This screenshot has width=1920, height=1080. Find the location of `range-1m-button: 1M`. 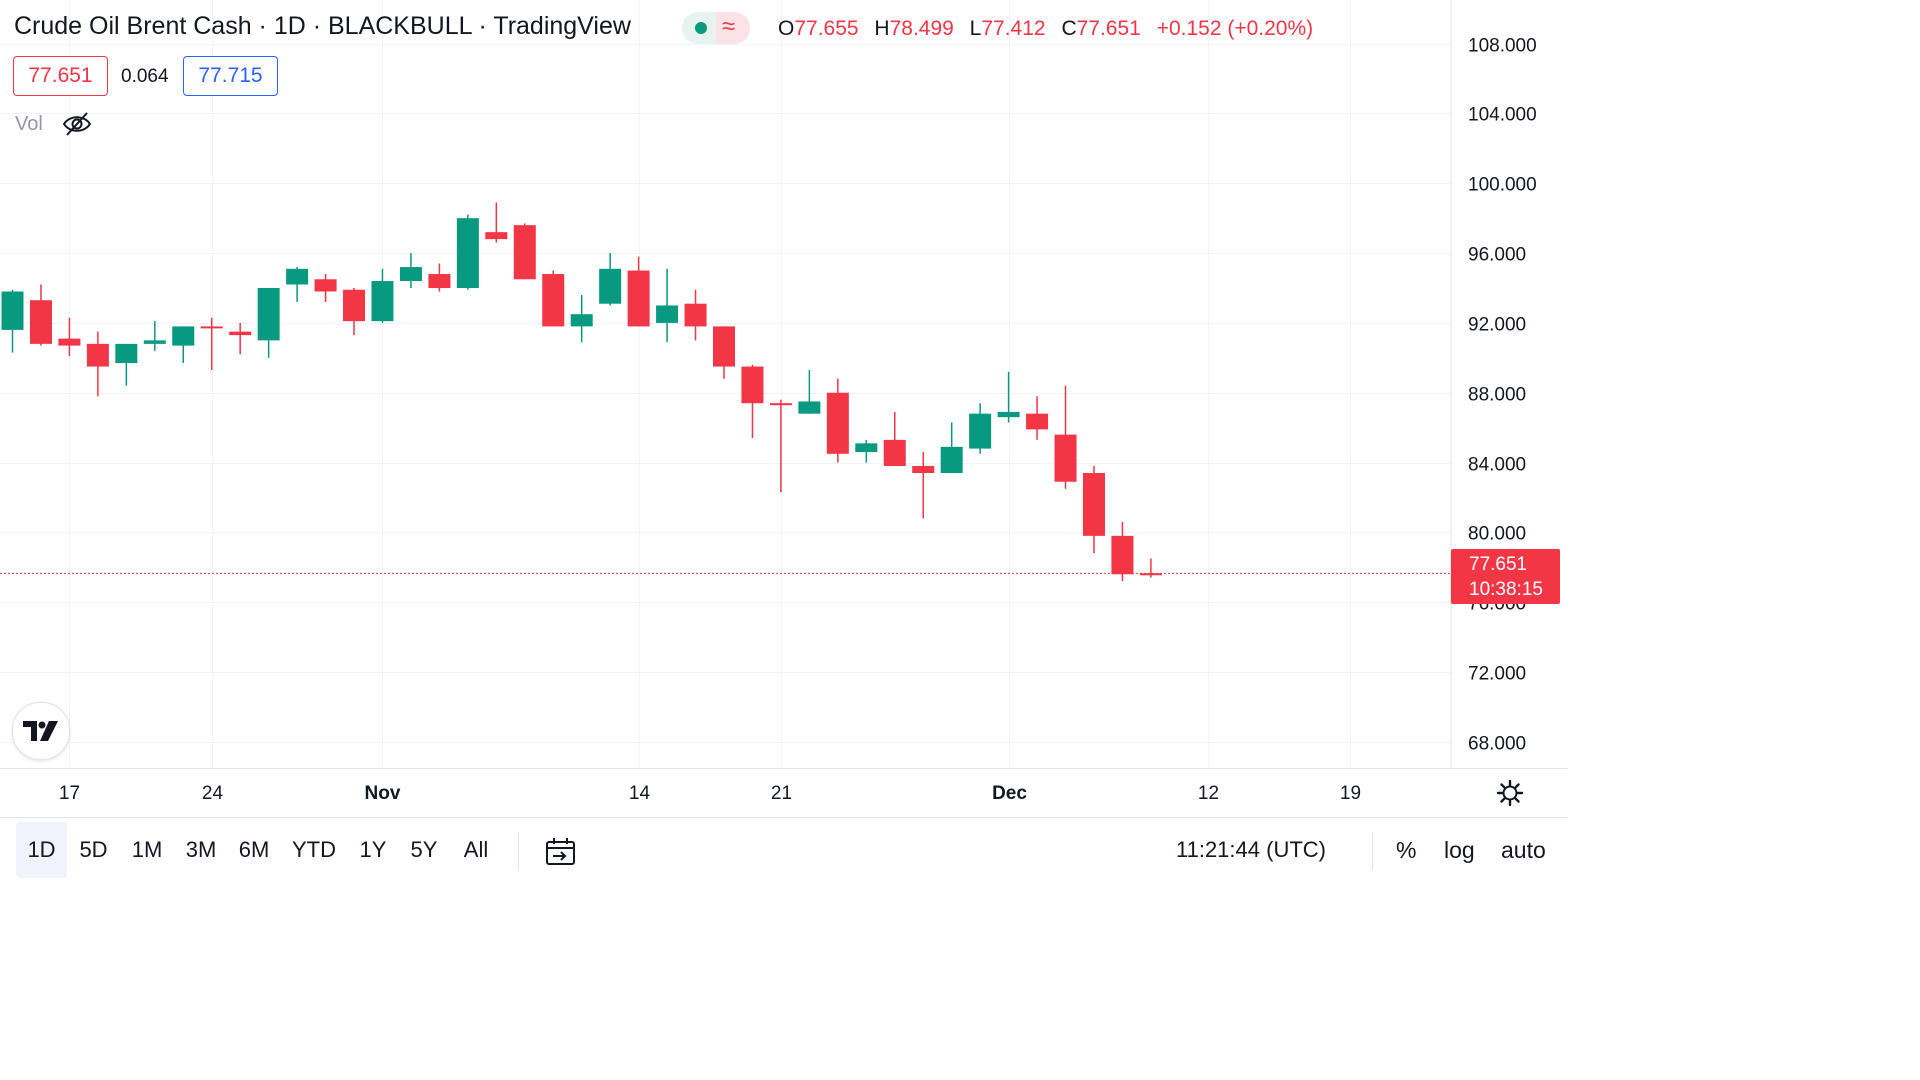

range-1m-button: 1M is located at coordinates (147, 849).